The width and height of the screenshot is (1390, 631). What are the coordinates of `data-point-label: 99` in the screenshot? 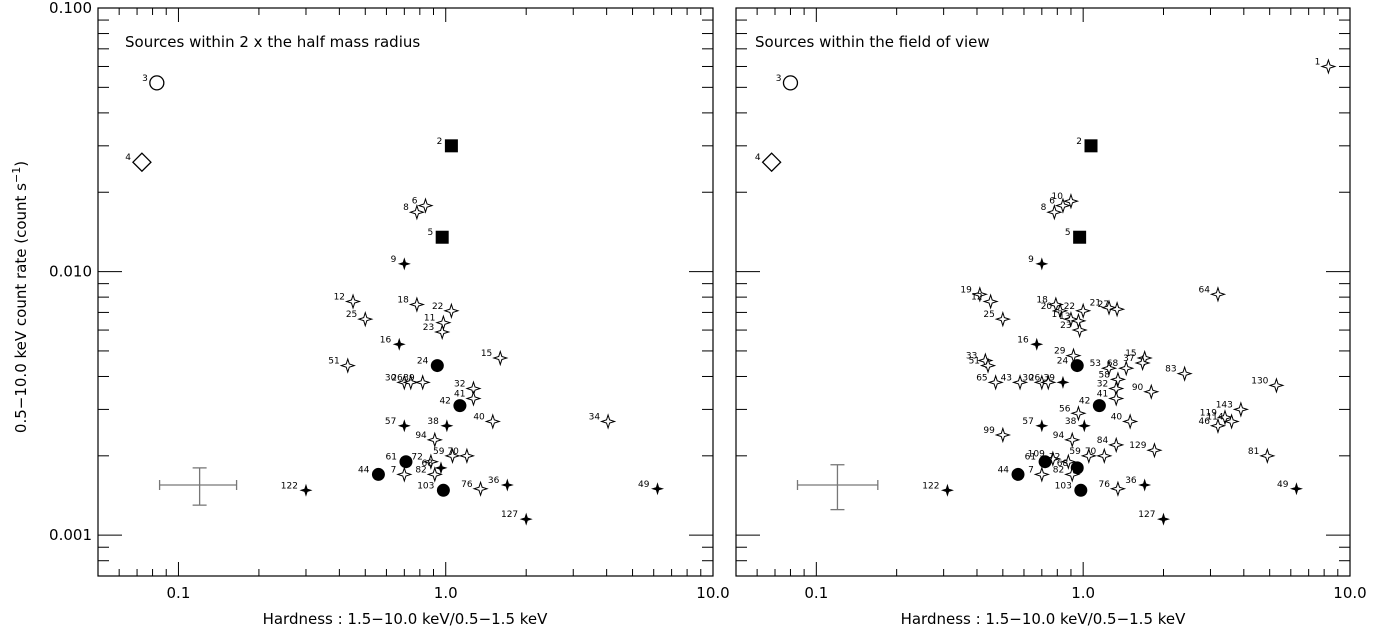 It's located at (989, 431).